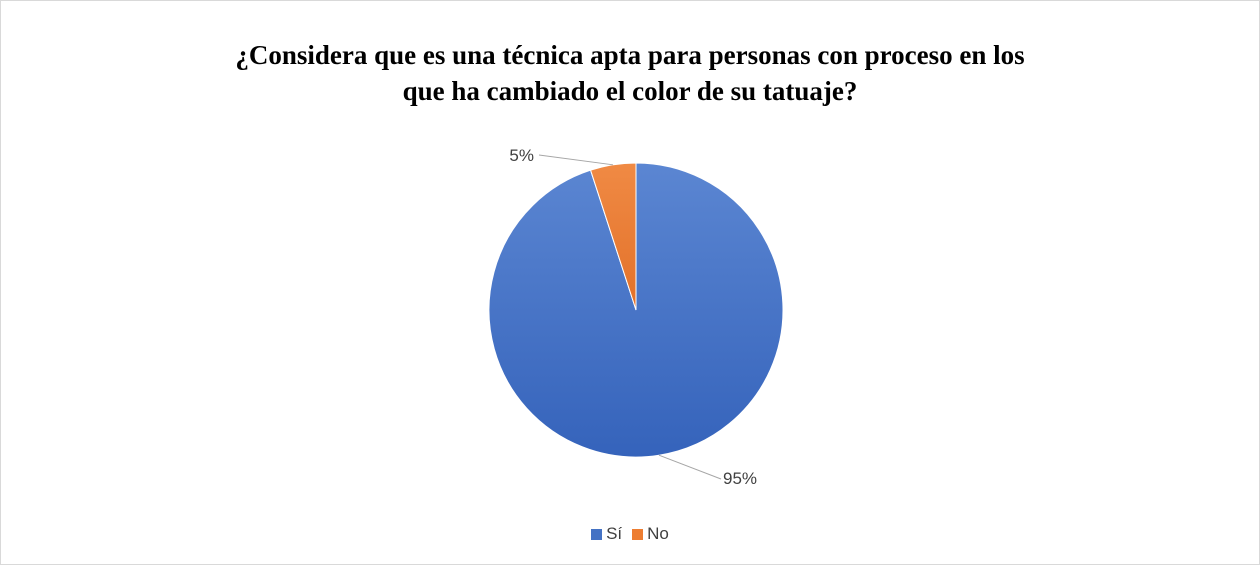 The width and height of the screenshot is (1260, 565). What do you see at coordinates (597, 534) in the screenshot?
I see `legend-swatch-si` at bounding box center [597, 534].